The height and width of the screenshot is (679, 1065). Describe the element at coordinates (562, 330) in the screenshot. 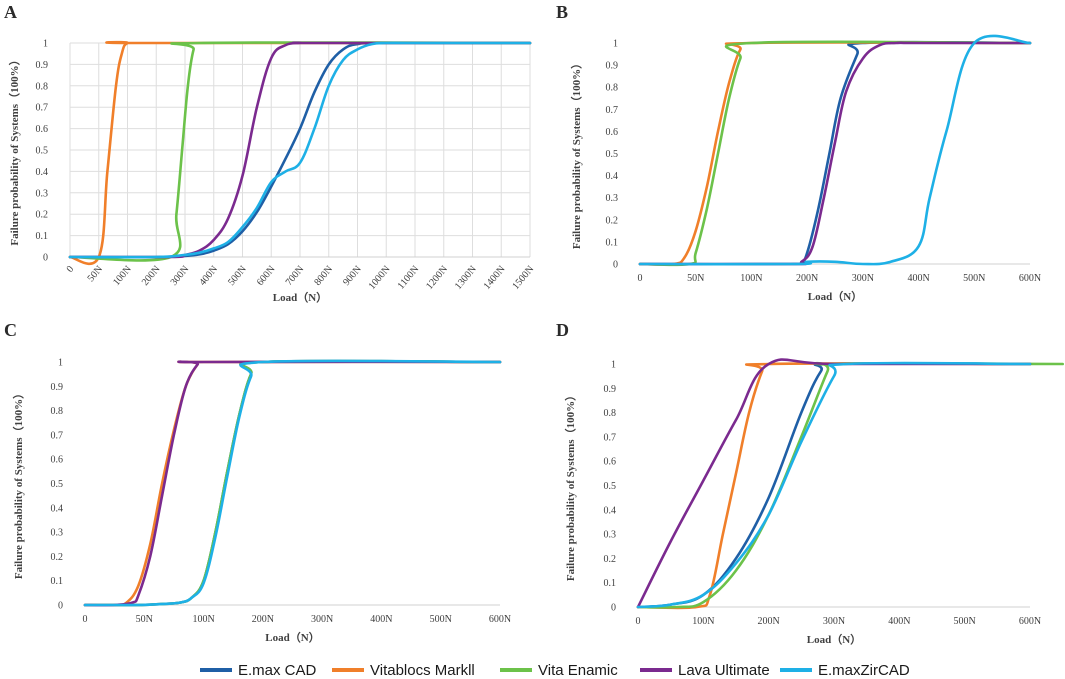

I see `panel-letter: D` at that location.